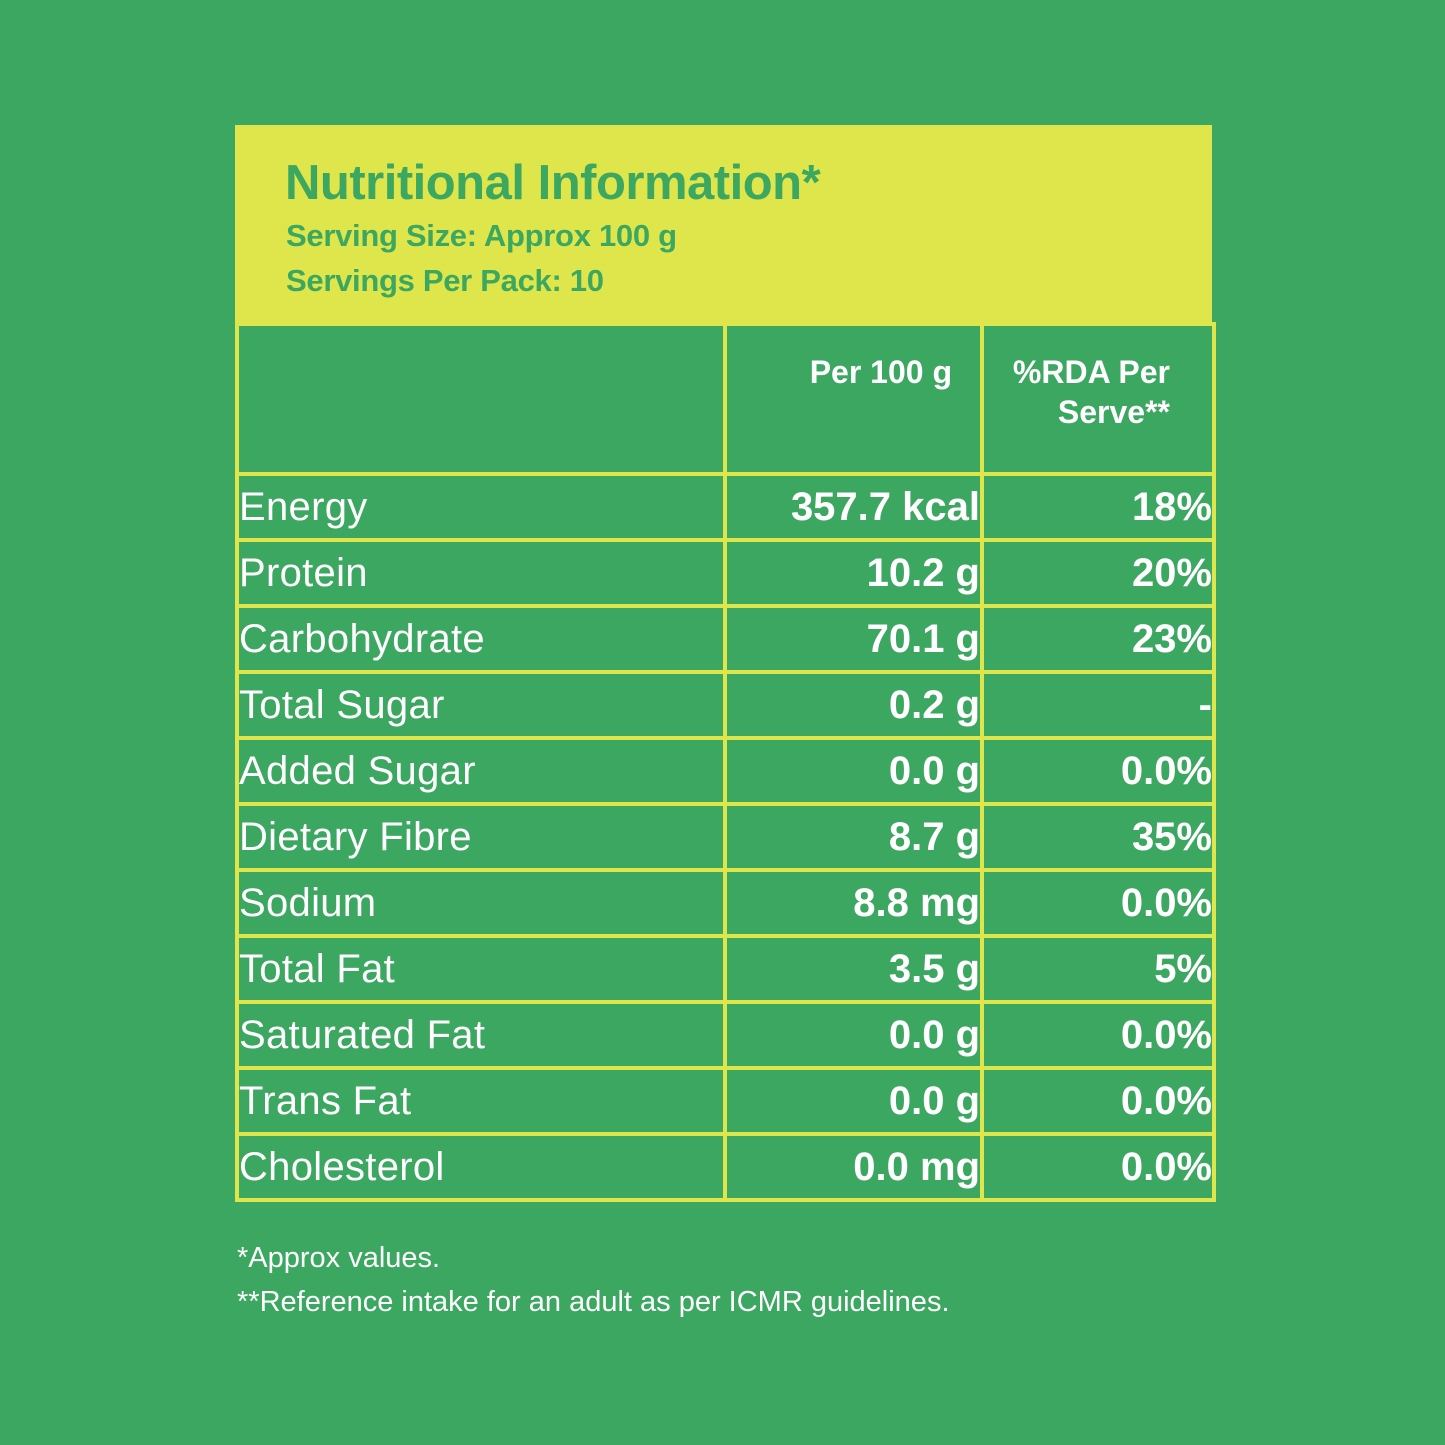 The image size is (1445, 1445). What do you see at coordinates (1098, 573) in the screenshot?
I see `rda-value: 20%` at bounding box center [1098, 573].